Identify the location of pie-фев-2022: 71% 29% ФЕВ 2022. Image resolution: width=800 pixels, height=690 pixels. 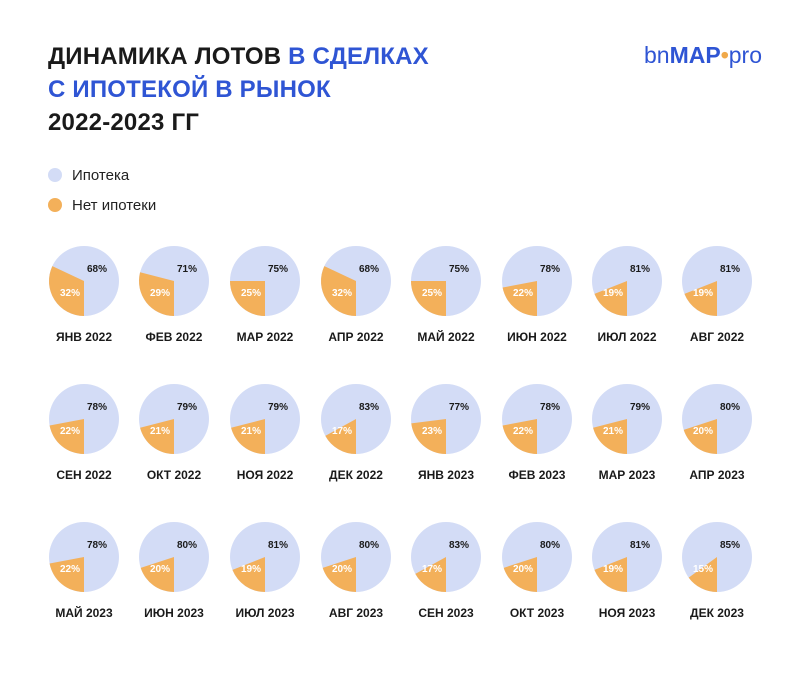
(174, 295).